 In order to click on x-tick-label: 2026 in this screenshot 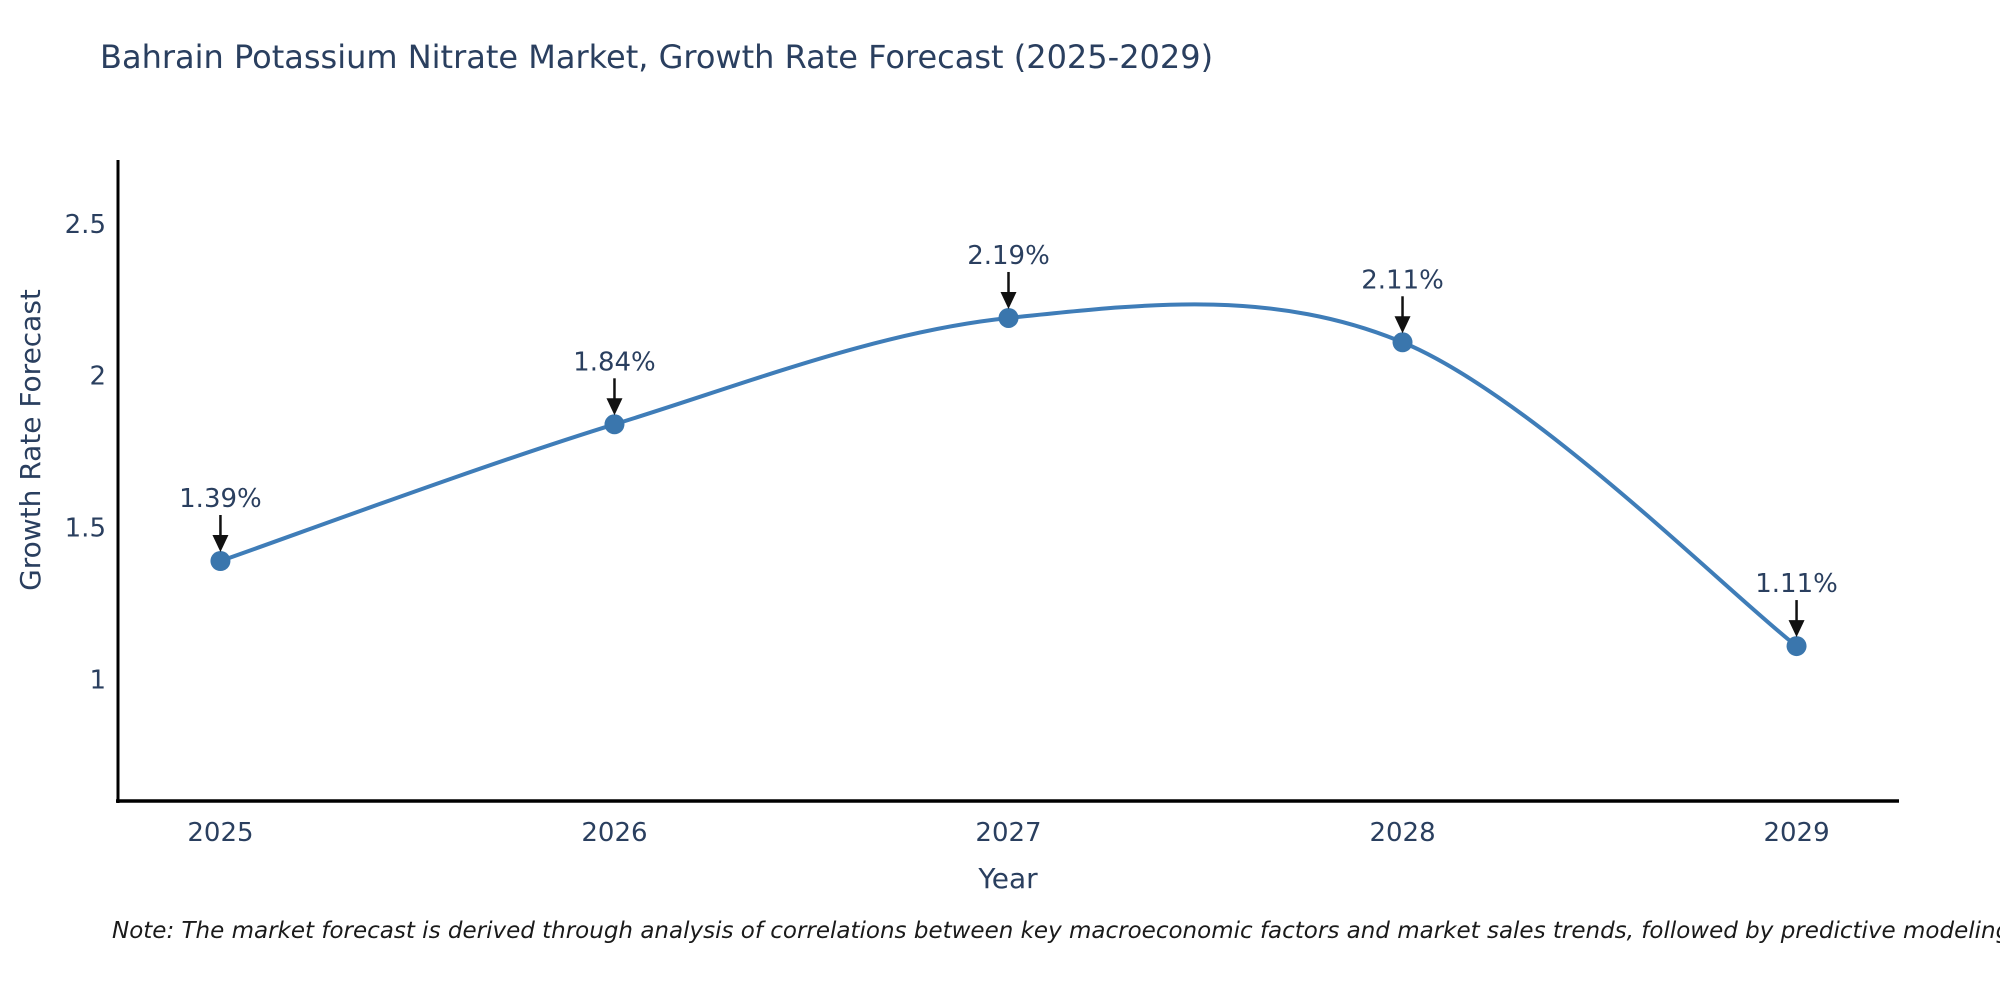, I will do `click(614, 833)`.